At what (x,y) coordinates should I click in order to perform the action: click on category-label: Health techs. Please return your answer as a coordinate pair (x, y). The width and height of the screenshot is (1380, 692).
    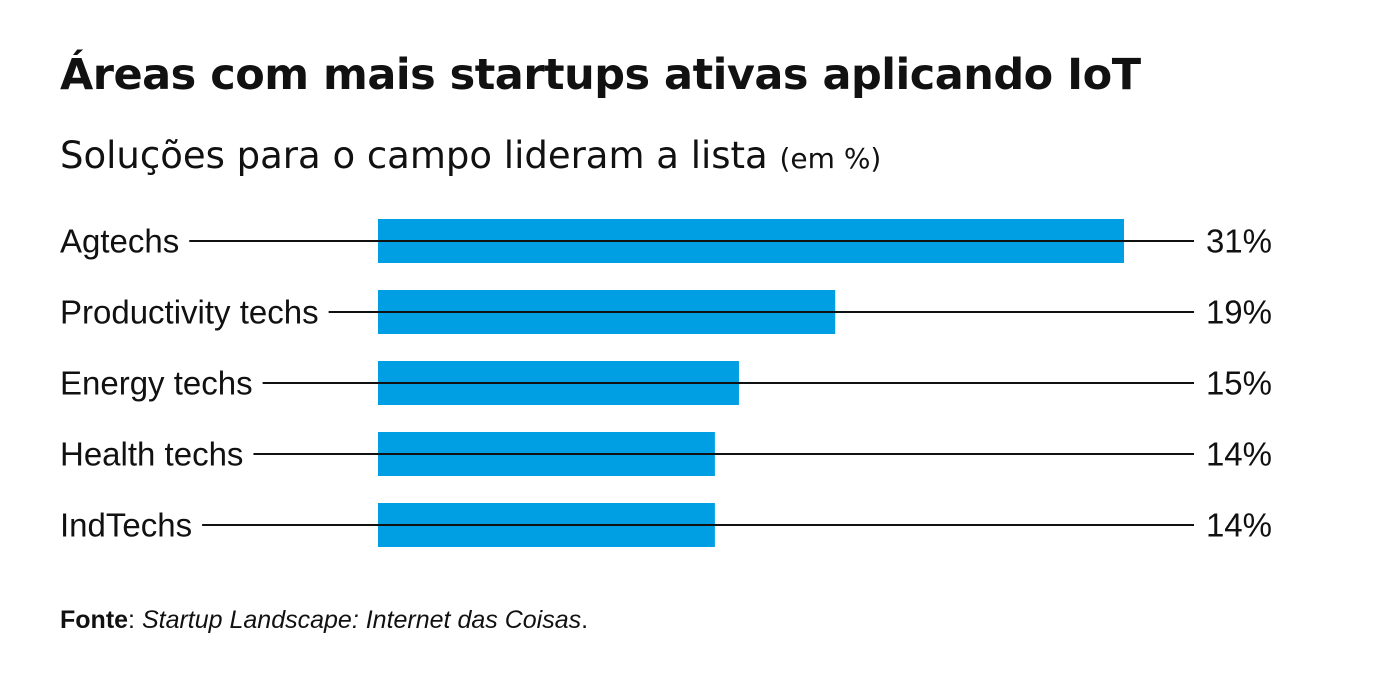
    Looking at the image, I should click on (151, 454).